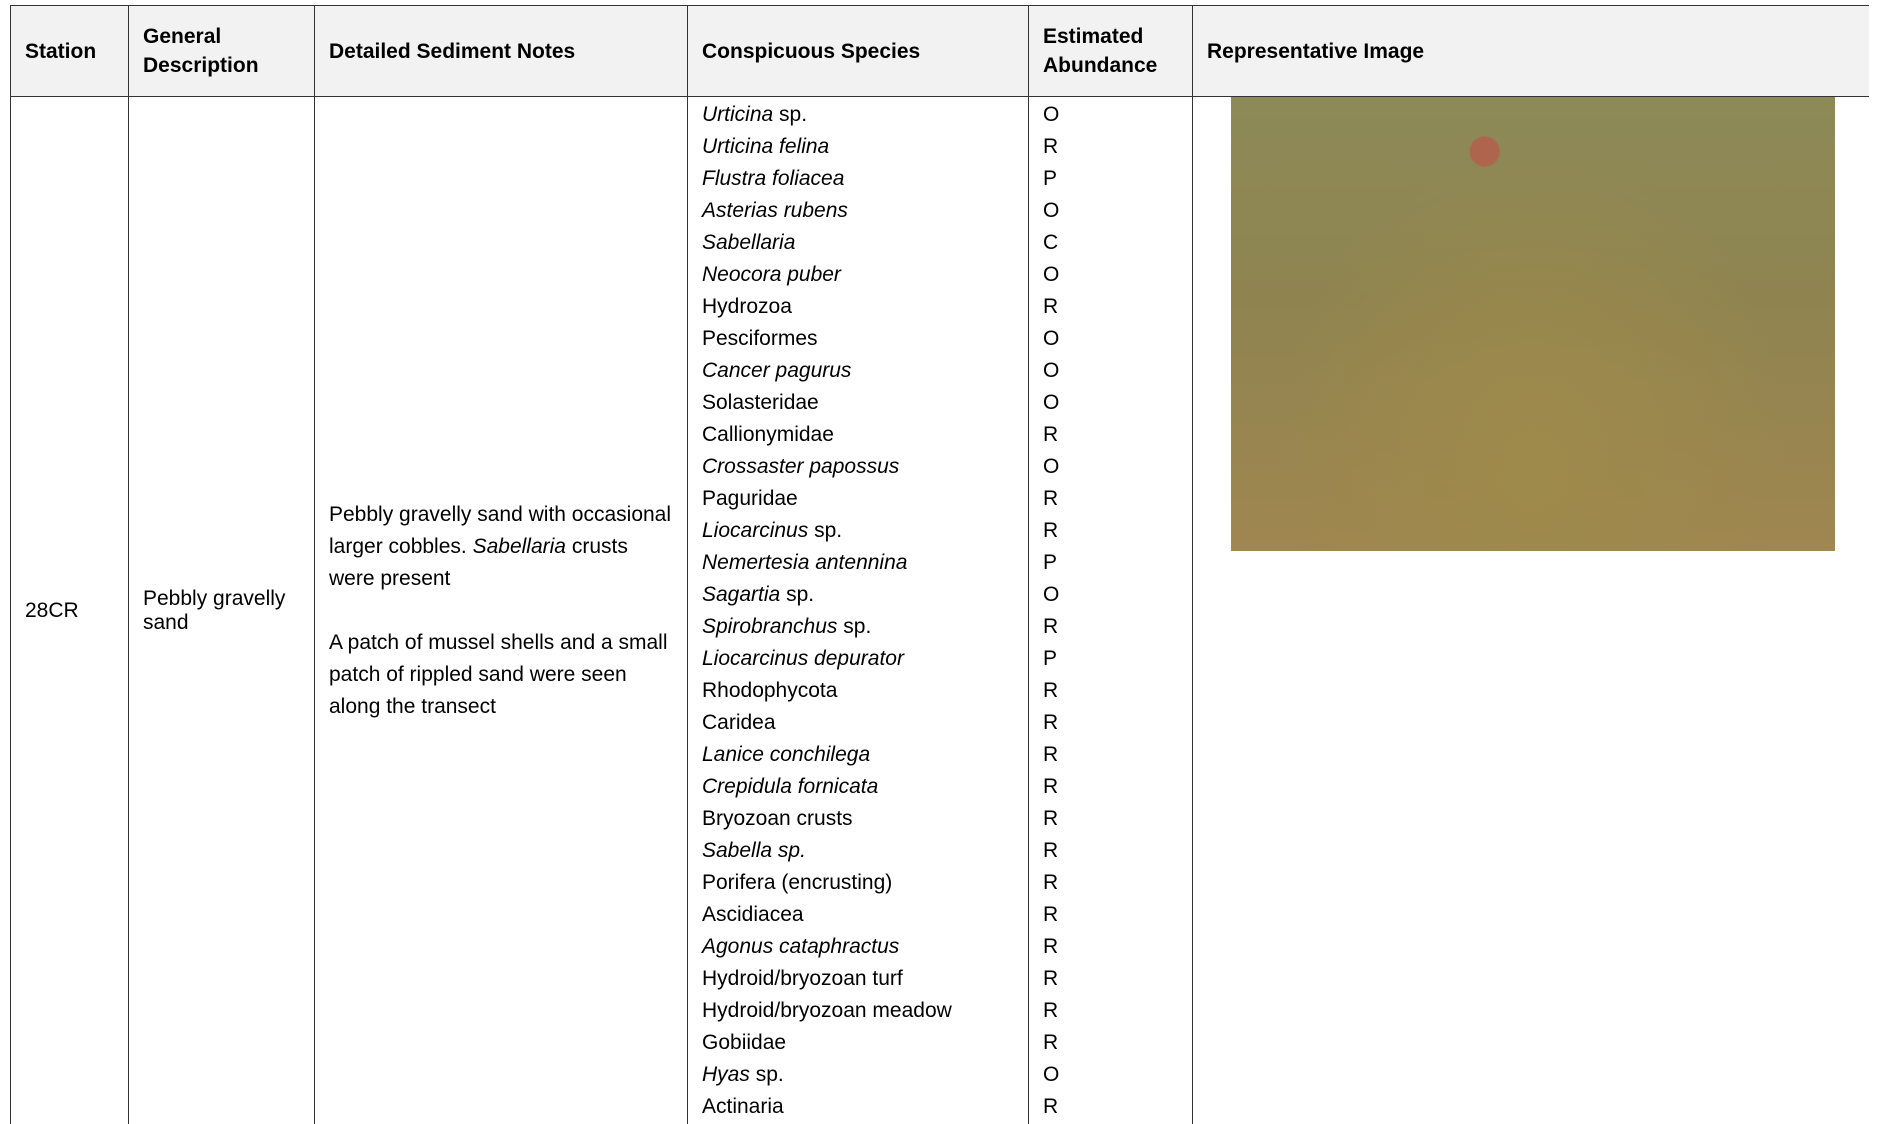 The width and height of the screenshot is (1879, 1124). What do you see at coordinates (858, 115) in the screenshot?
I see `species-line: Urticina sp.` at bounding box center [858, 115].